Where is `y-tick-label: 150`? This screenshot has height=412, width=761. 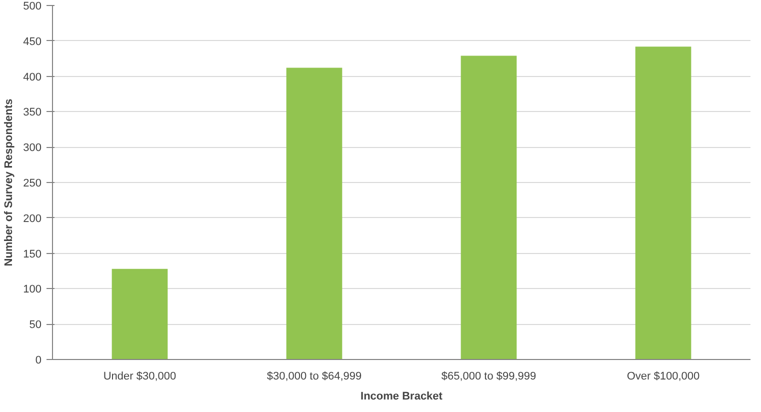 y-tick-label: 150 is located at coordinates (32, 254).